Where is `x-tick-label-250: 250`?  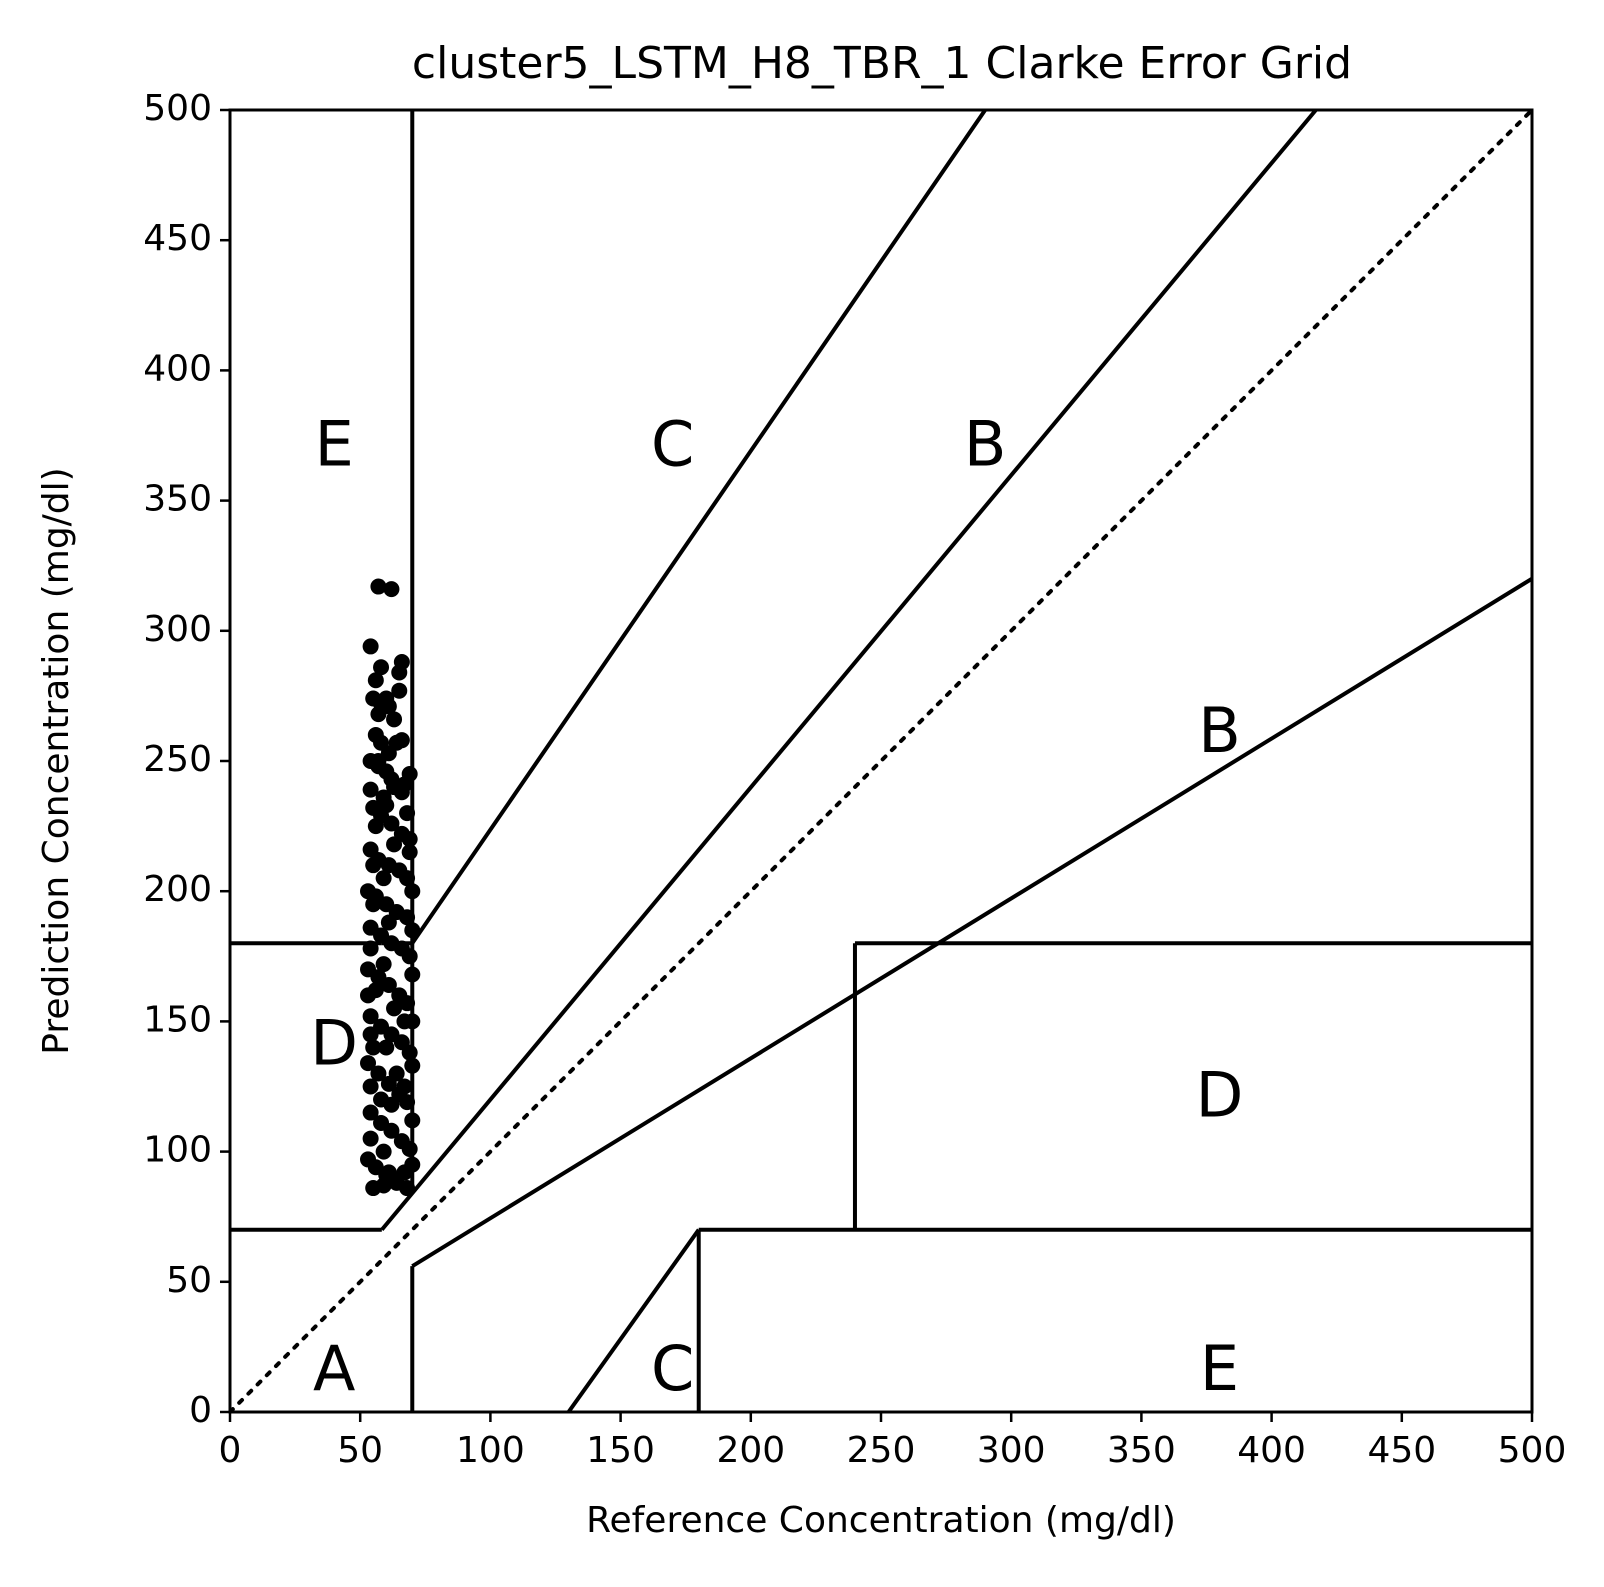 x-tick-label-250: 250 is located at coordinates (881, 1450).